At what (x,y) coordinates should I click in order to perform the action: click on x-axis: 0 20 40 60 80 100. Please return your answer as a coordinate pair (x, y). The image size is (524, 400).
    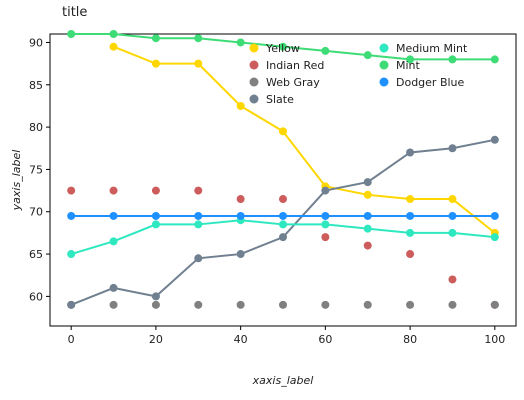
    Looking at the image, I should click on (287, 336).